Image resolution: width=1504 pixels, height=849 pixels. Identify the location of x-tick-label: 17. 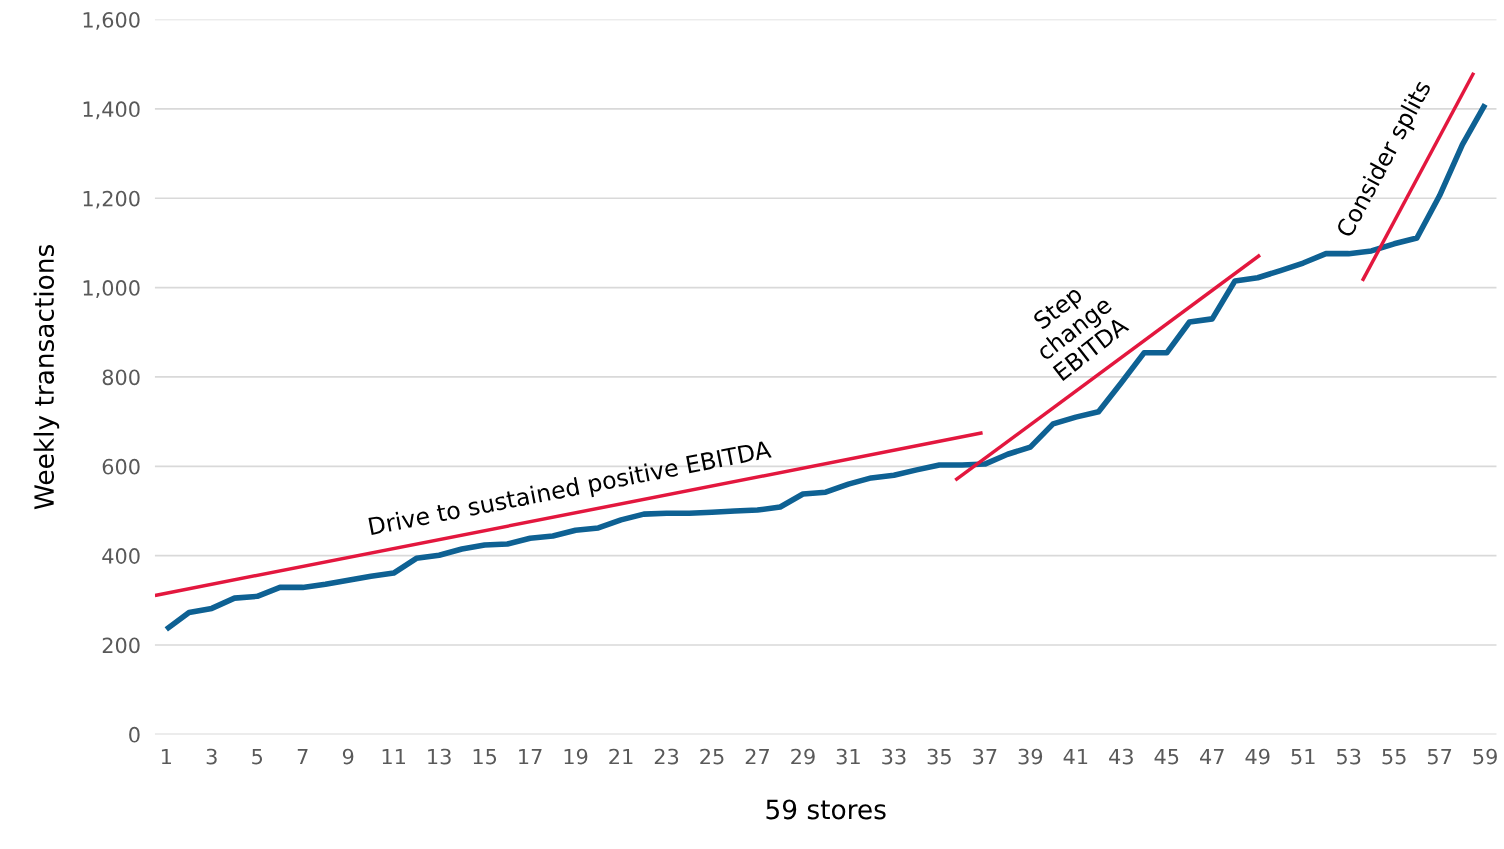
(530, 756).